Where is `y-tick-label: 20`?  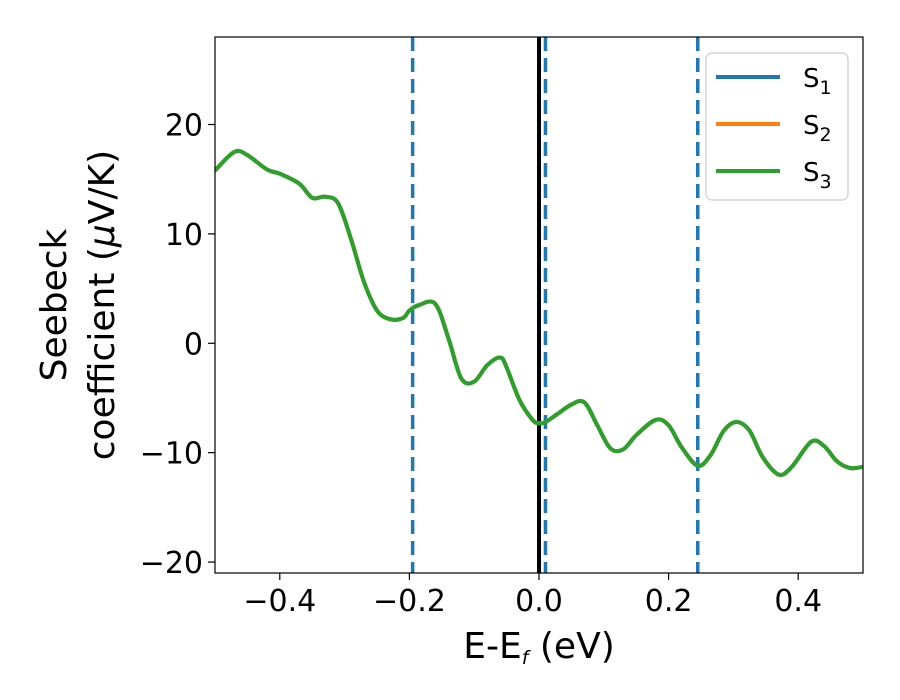 y-tick-label: 20 is located at coordinates (184, 126).